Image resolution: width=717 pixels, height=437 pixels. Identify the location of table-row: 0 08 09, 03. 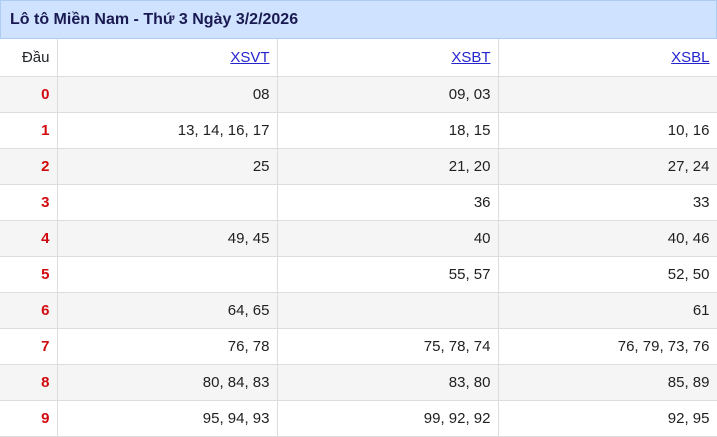
(358, 94).